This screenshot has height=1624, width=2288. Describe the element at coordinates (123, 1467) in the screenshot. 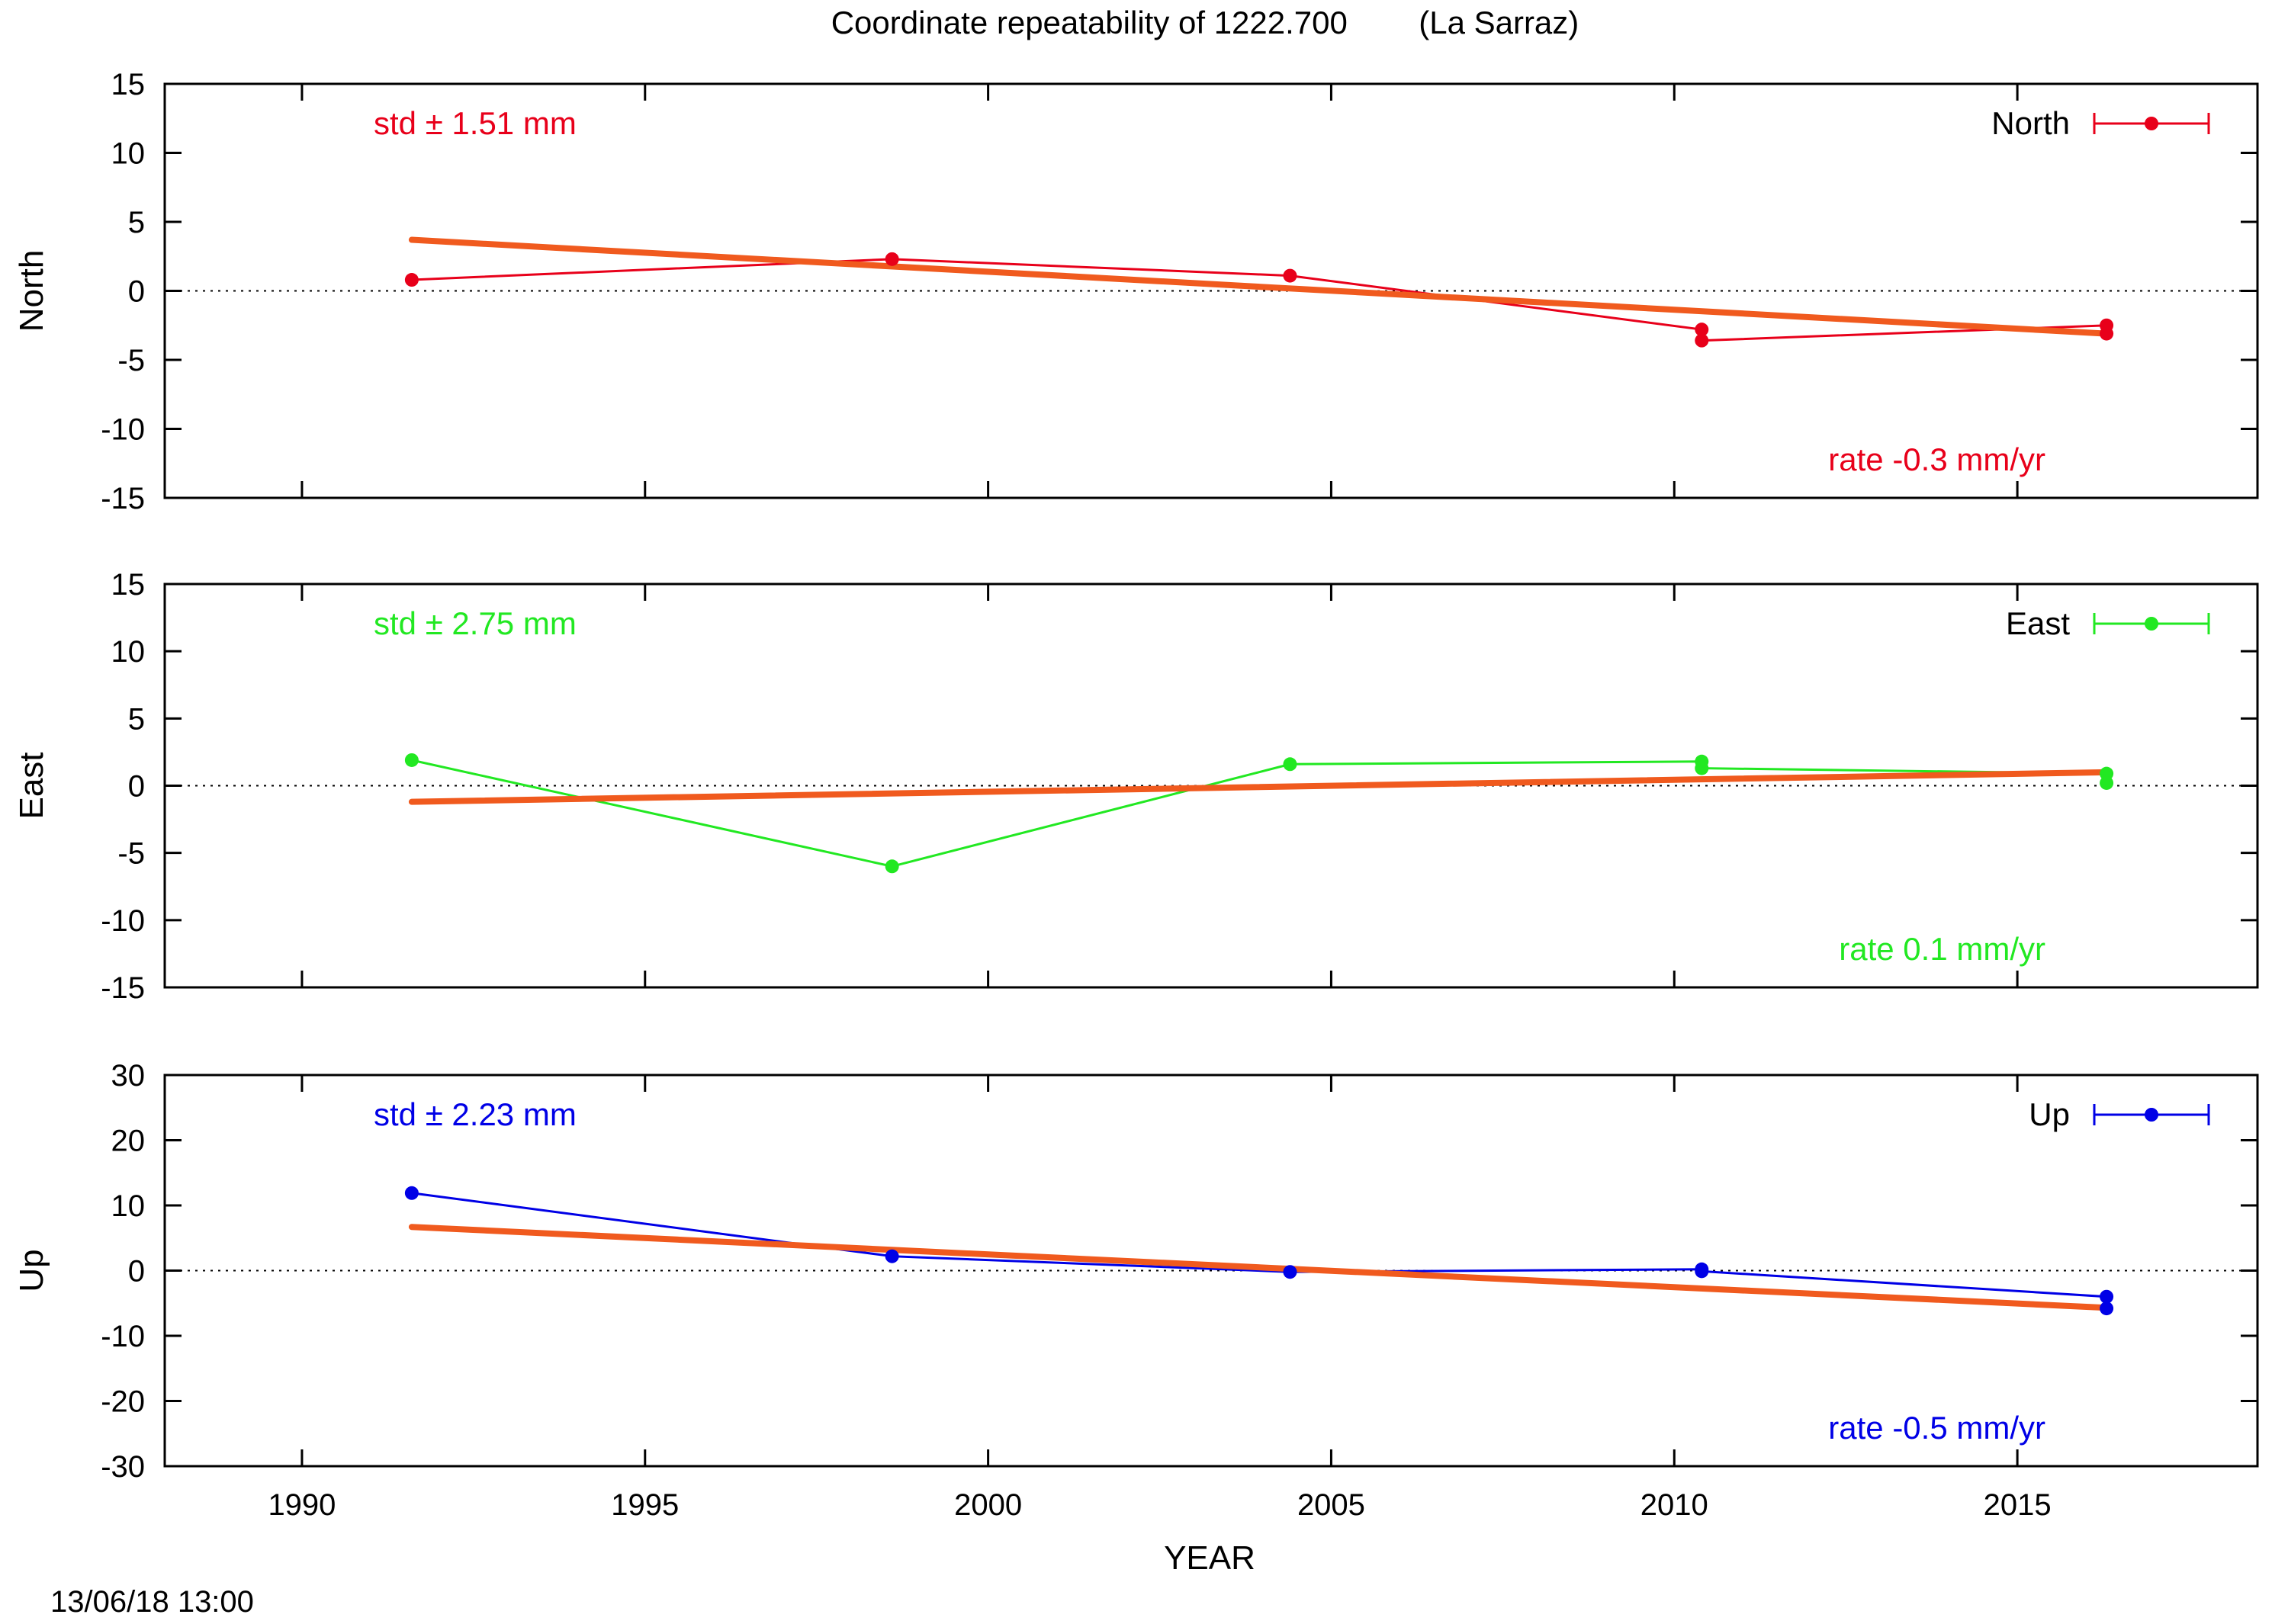

I see `y-tick-label: -30` at that location.